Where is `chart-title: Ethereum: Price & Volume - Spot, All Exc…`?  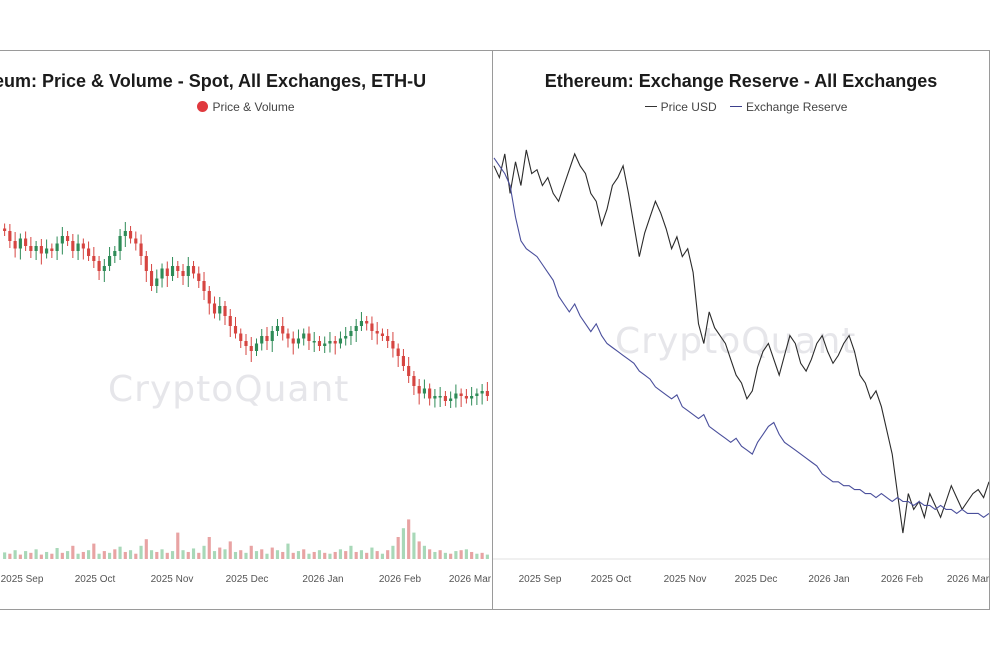 chart-title: Ethereum: Price & Volume - Spot, All Exc… is located at coordinates (213, 81).